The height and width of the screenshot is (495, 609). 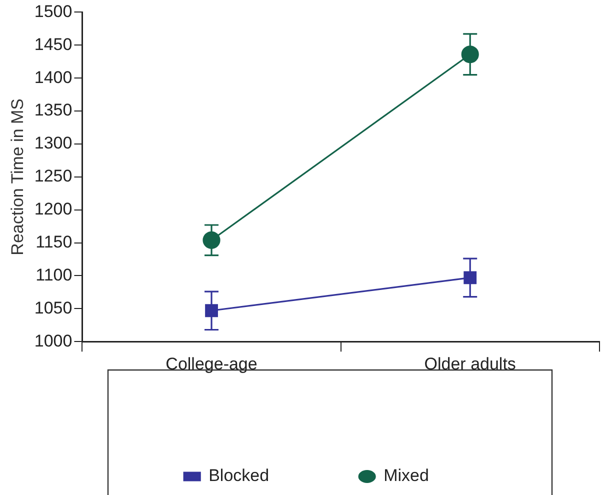 What do you see at coordinates (53, 176) in the screenshot?
I see `y-tick-label: 1250` at bounding box center [53, 176].